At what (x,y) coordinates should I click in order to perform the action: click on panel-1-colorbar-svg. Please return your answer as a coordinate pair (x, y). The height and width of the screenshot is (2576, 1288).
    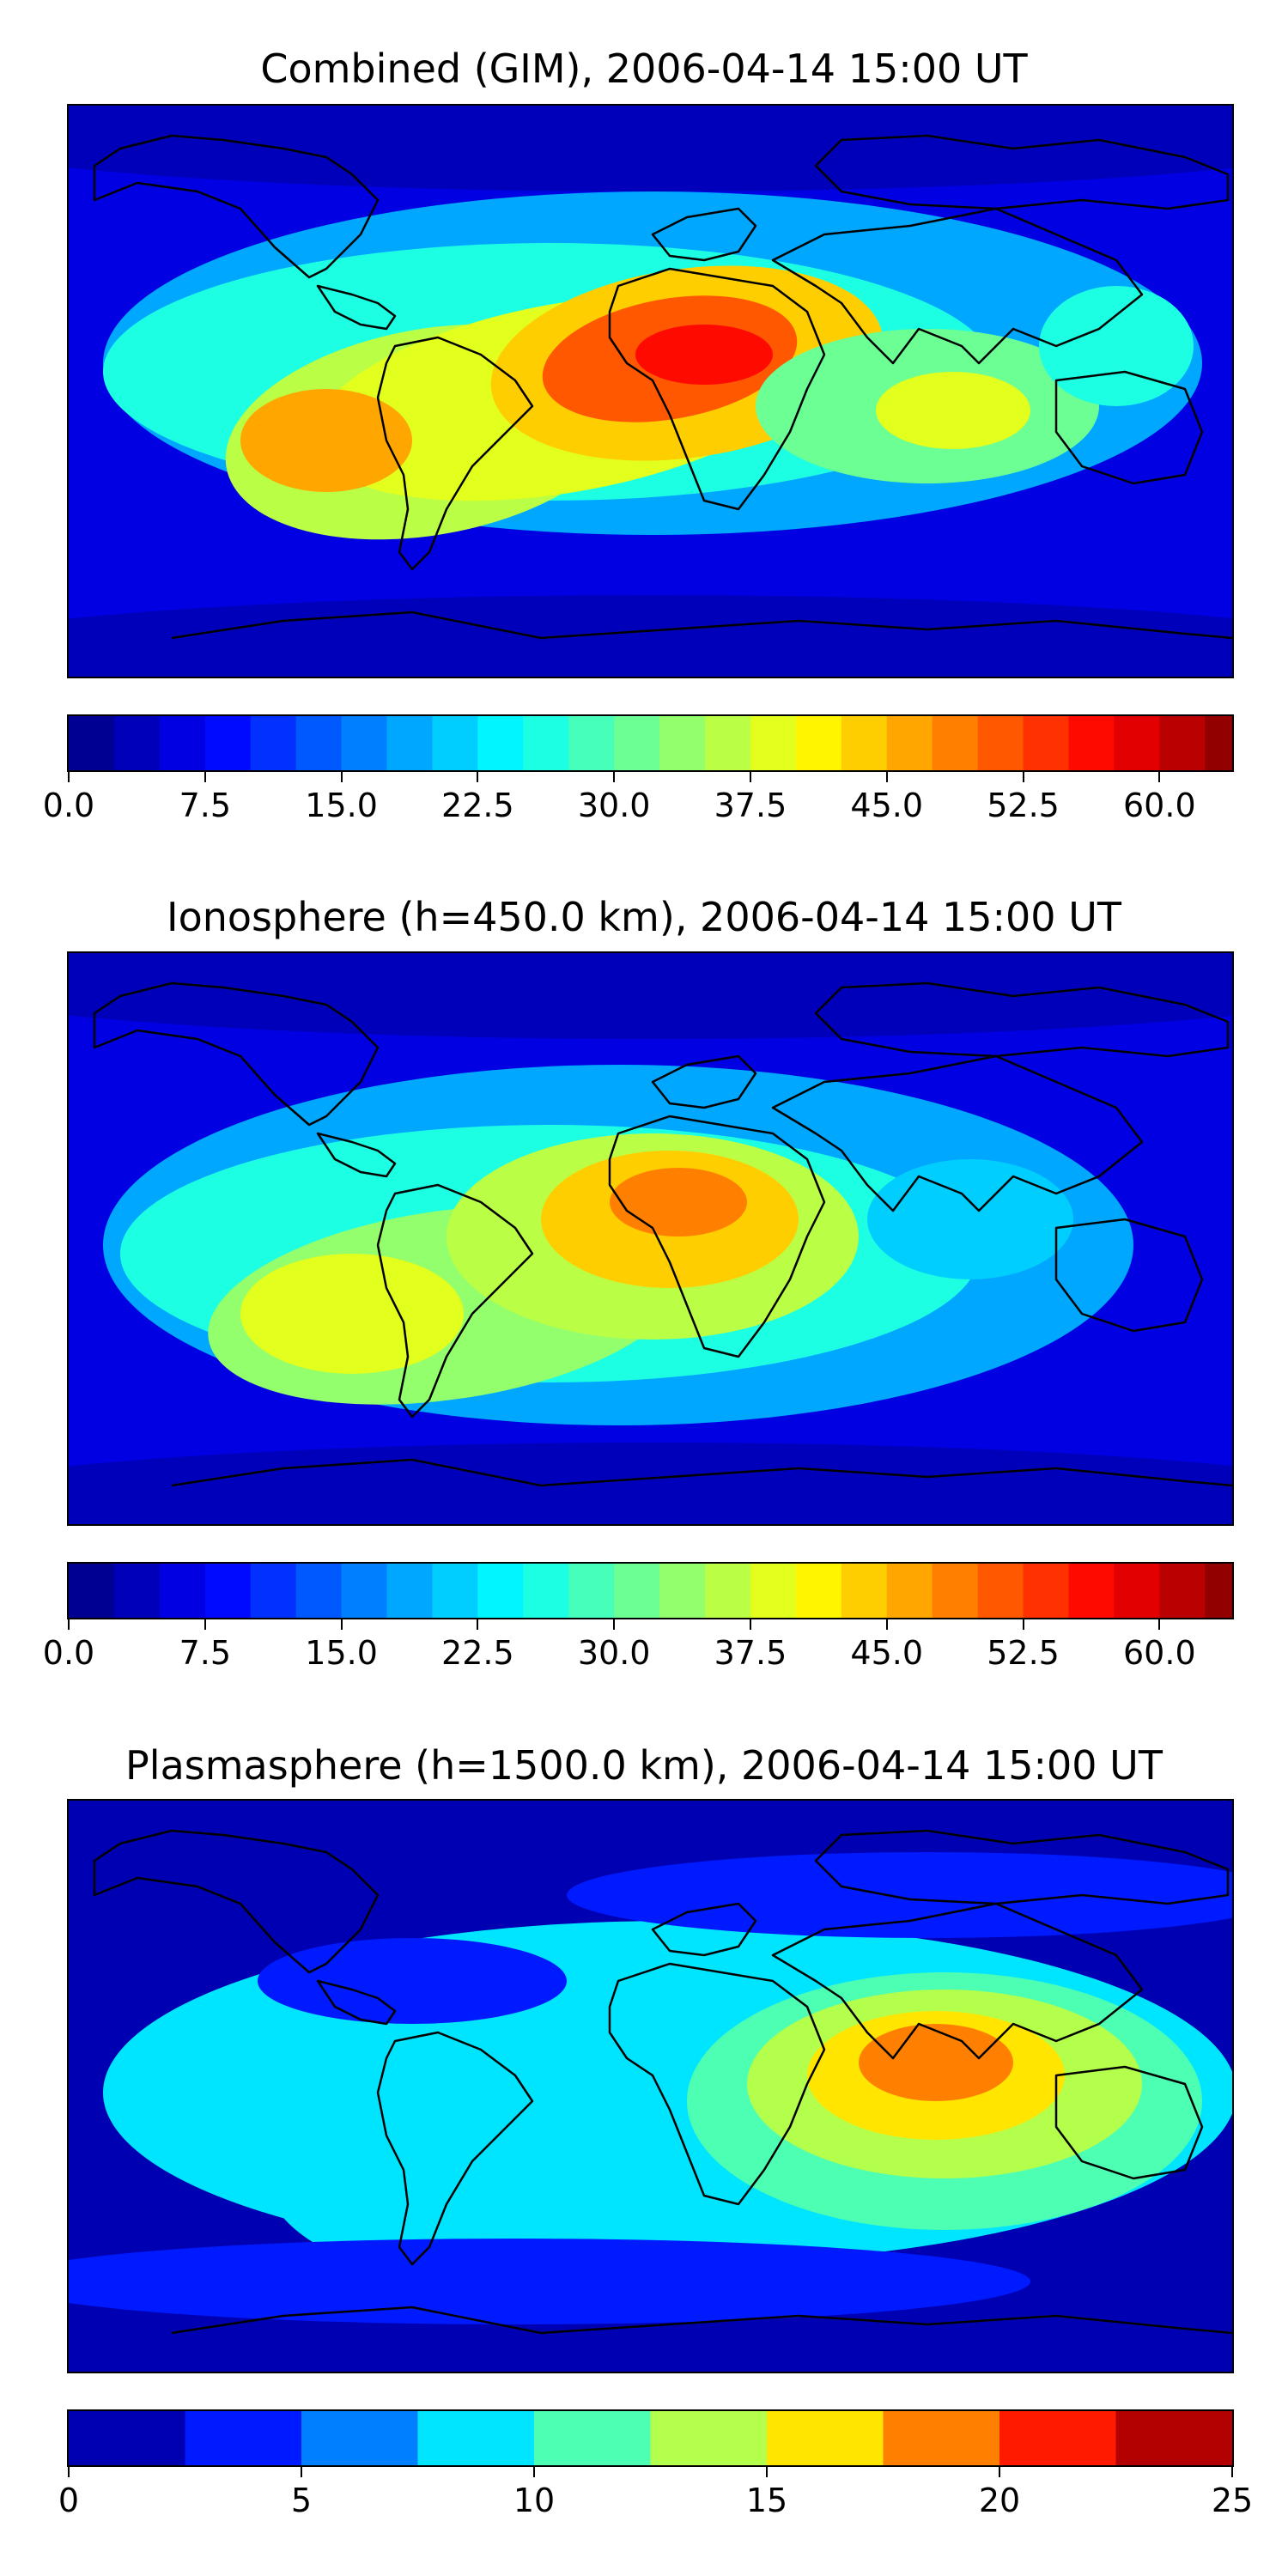
    Looking at the image, I should click on (651, 743).